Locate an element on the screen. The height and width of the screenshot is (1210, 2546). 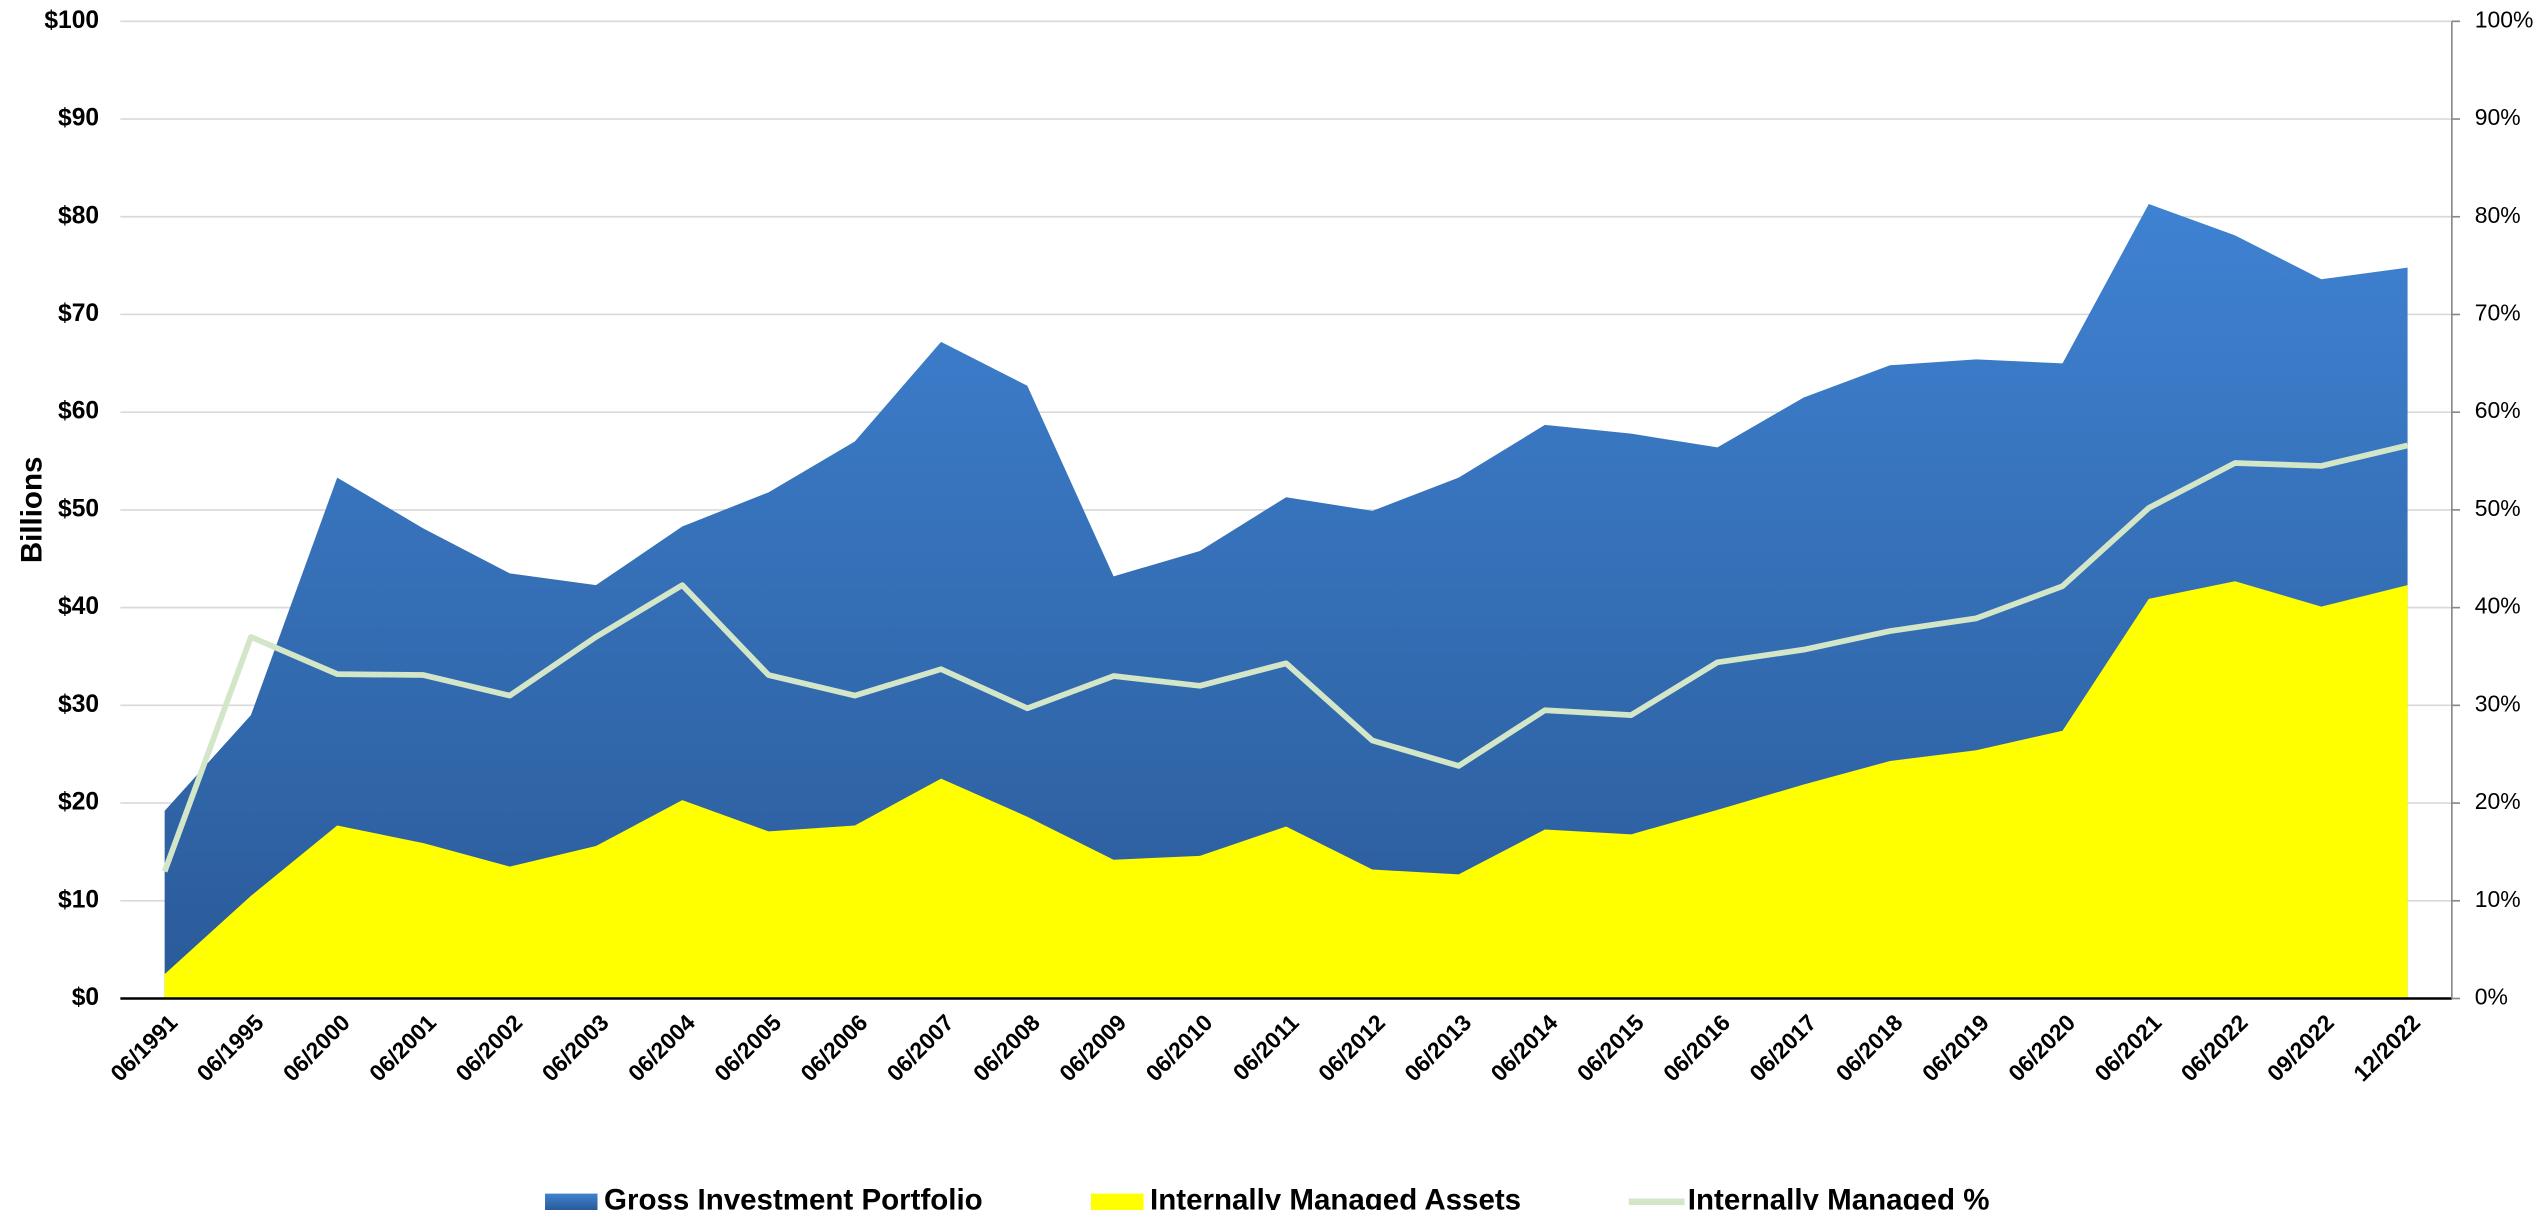
x-tick-label: 06/2020 is located at coordinates (2041, 1047).